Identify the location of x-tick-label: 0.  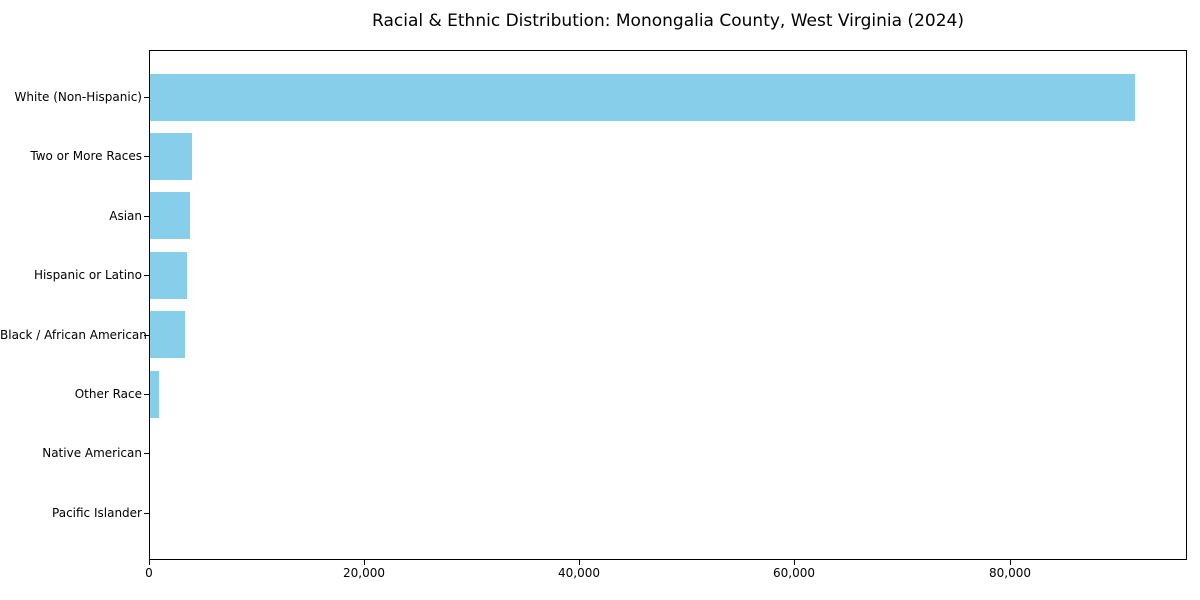
(149, 573).